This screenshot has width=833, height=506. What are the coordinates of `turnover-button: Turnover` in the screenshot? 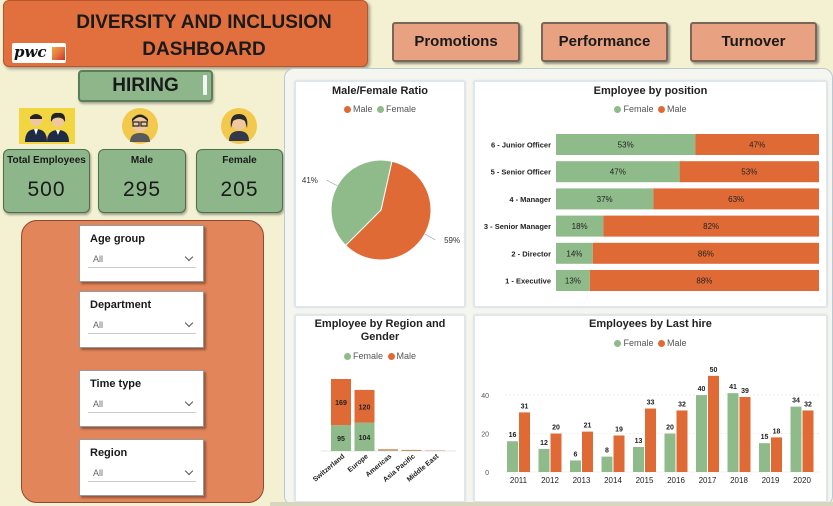 It's located at (753, 42).